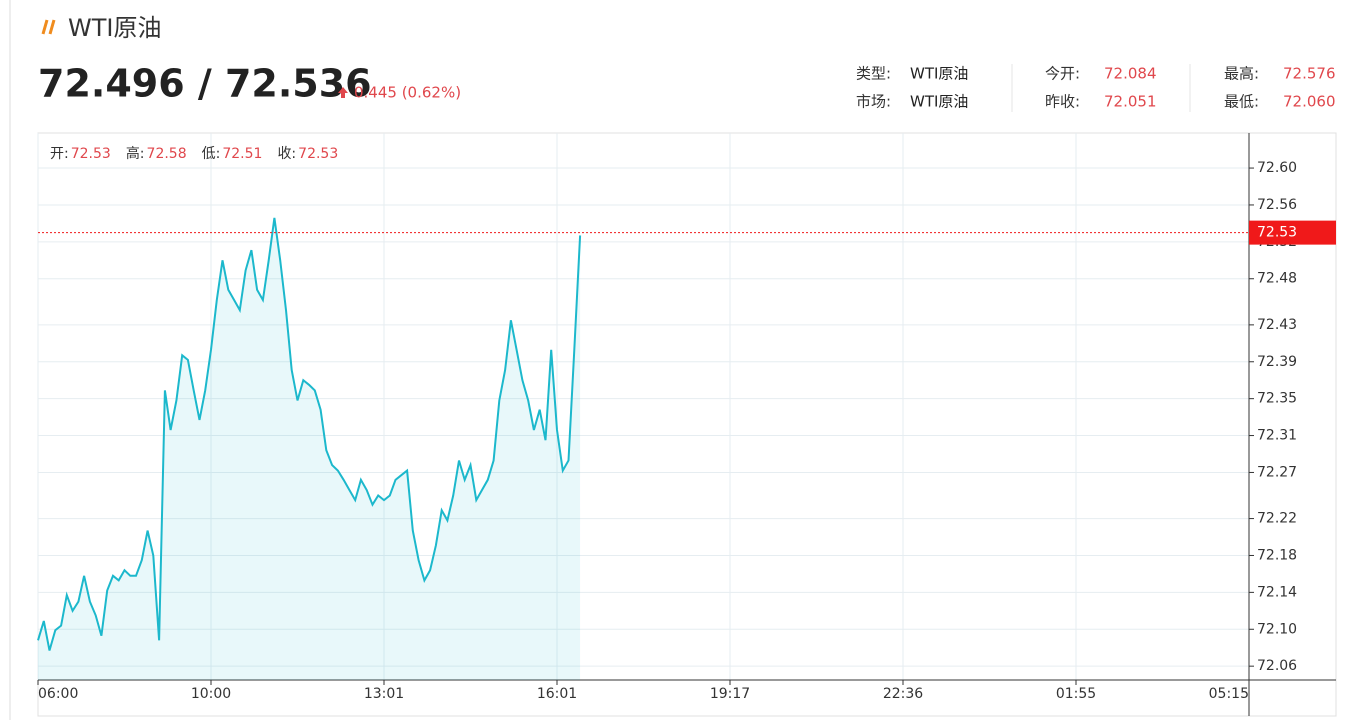 This screenshot has width=1350, height=720. Describe the element at coordinates (557, 694) in the screenshot. I see `x-tick-label: 16:01` at that location.